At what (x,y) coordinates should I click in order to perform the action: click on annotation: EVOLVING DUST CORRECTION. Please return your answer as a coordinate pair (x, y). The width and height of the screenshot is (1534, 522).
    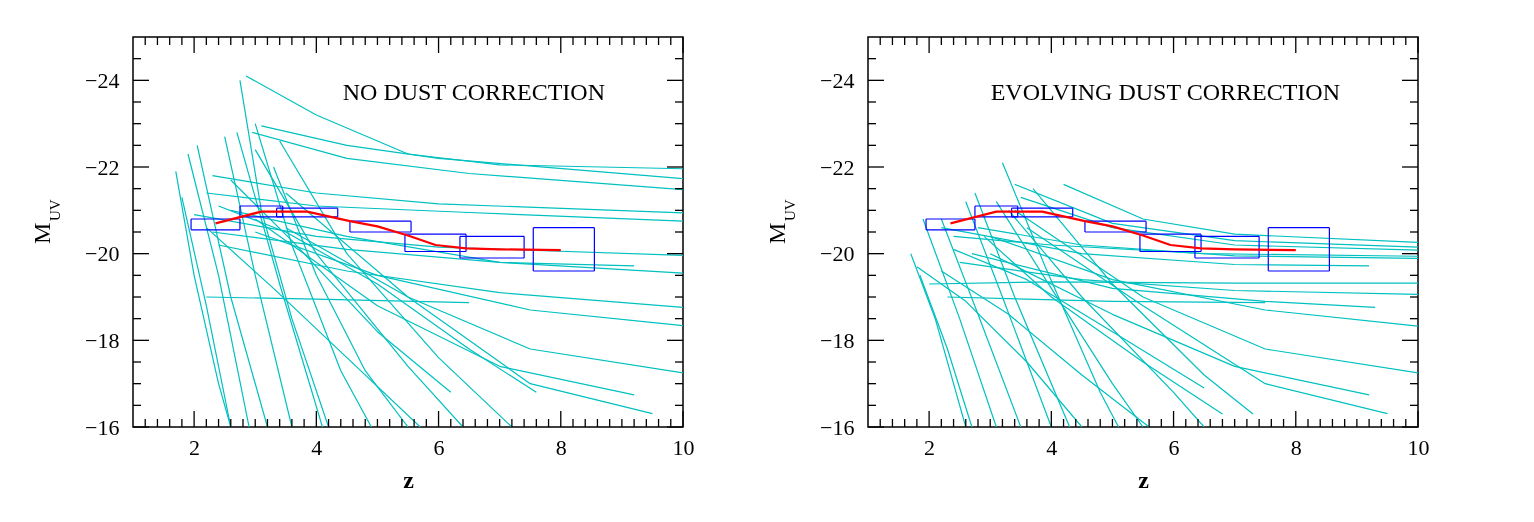
    Looking at the image, I should click on (1165, 92).